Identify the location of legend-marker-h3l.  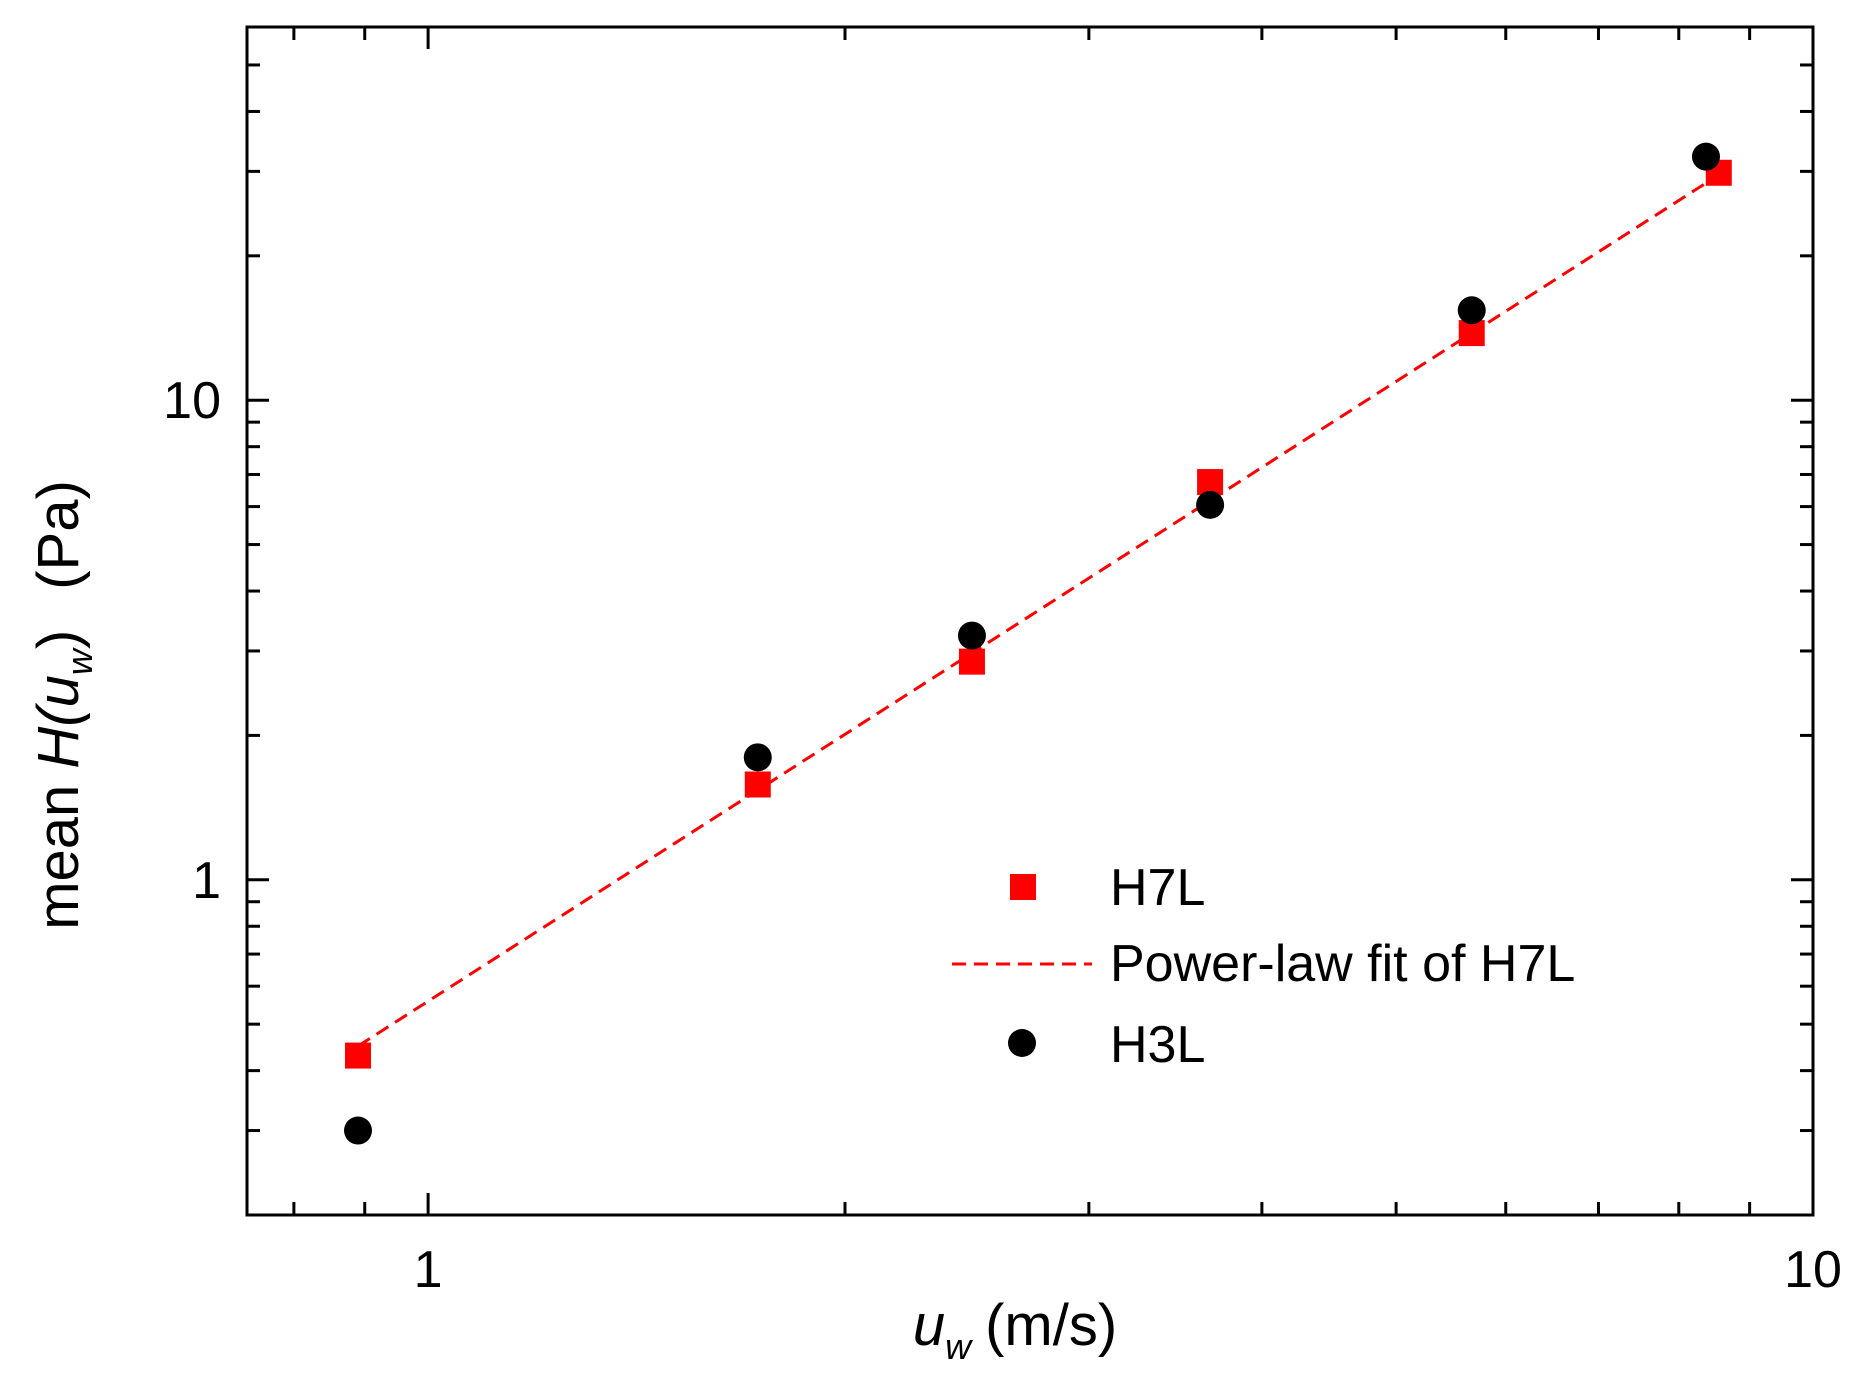
(1022, 1043).